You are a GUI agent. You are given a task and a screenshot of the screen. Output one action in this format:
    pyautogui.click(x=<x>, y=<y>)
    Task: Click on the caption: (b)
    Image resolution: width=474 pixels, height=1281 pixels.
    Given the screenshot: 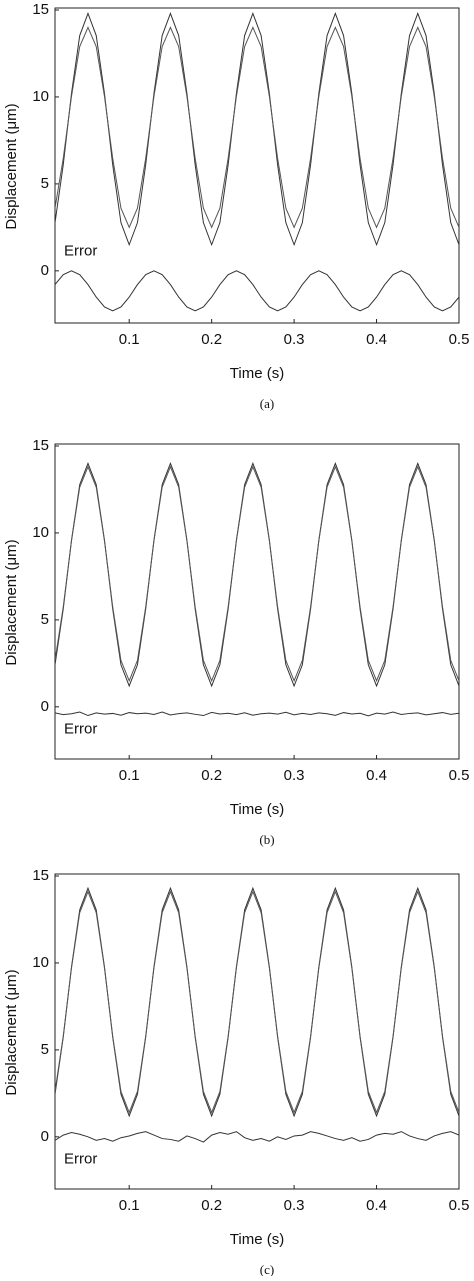 What is the action you would take?
    pyautogui.click(x=266, y=839)
    